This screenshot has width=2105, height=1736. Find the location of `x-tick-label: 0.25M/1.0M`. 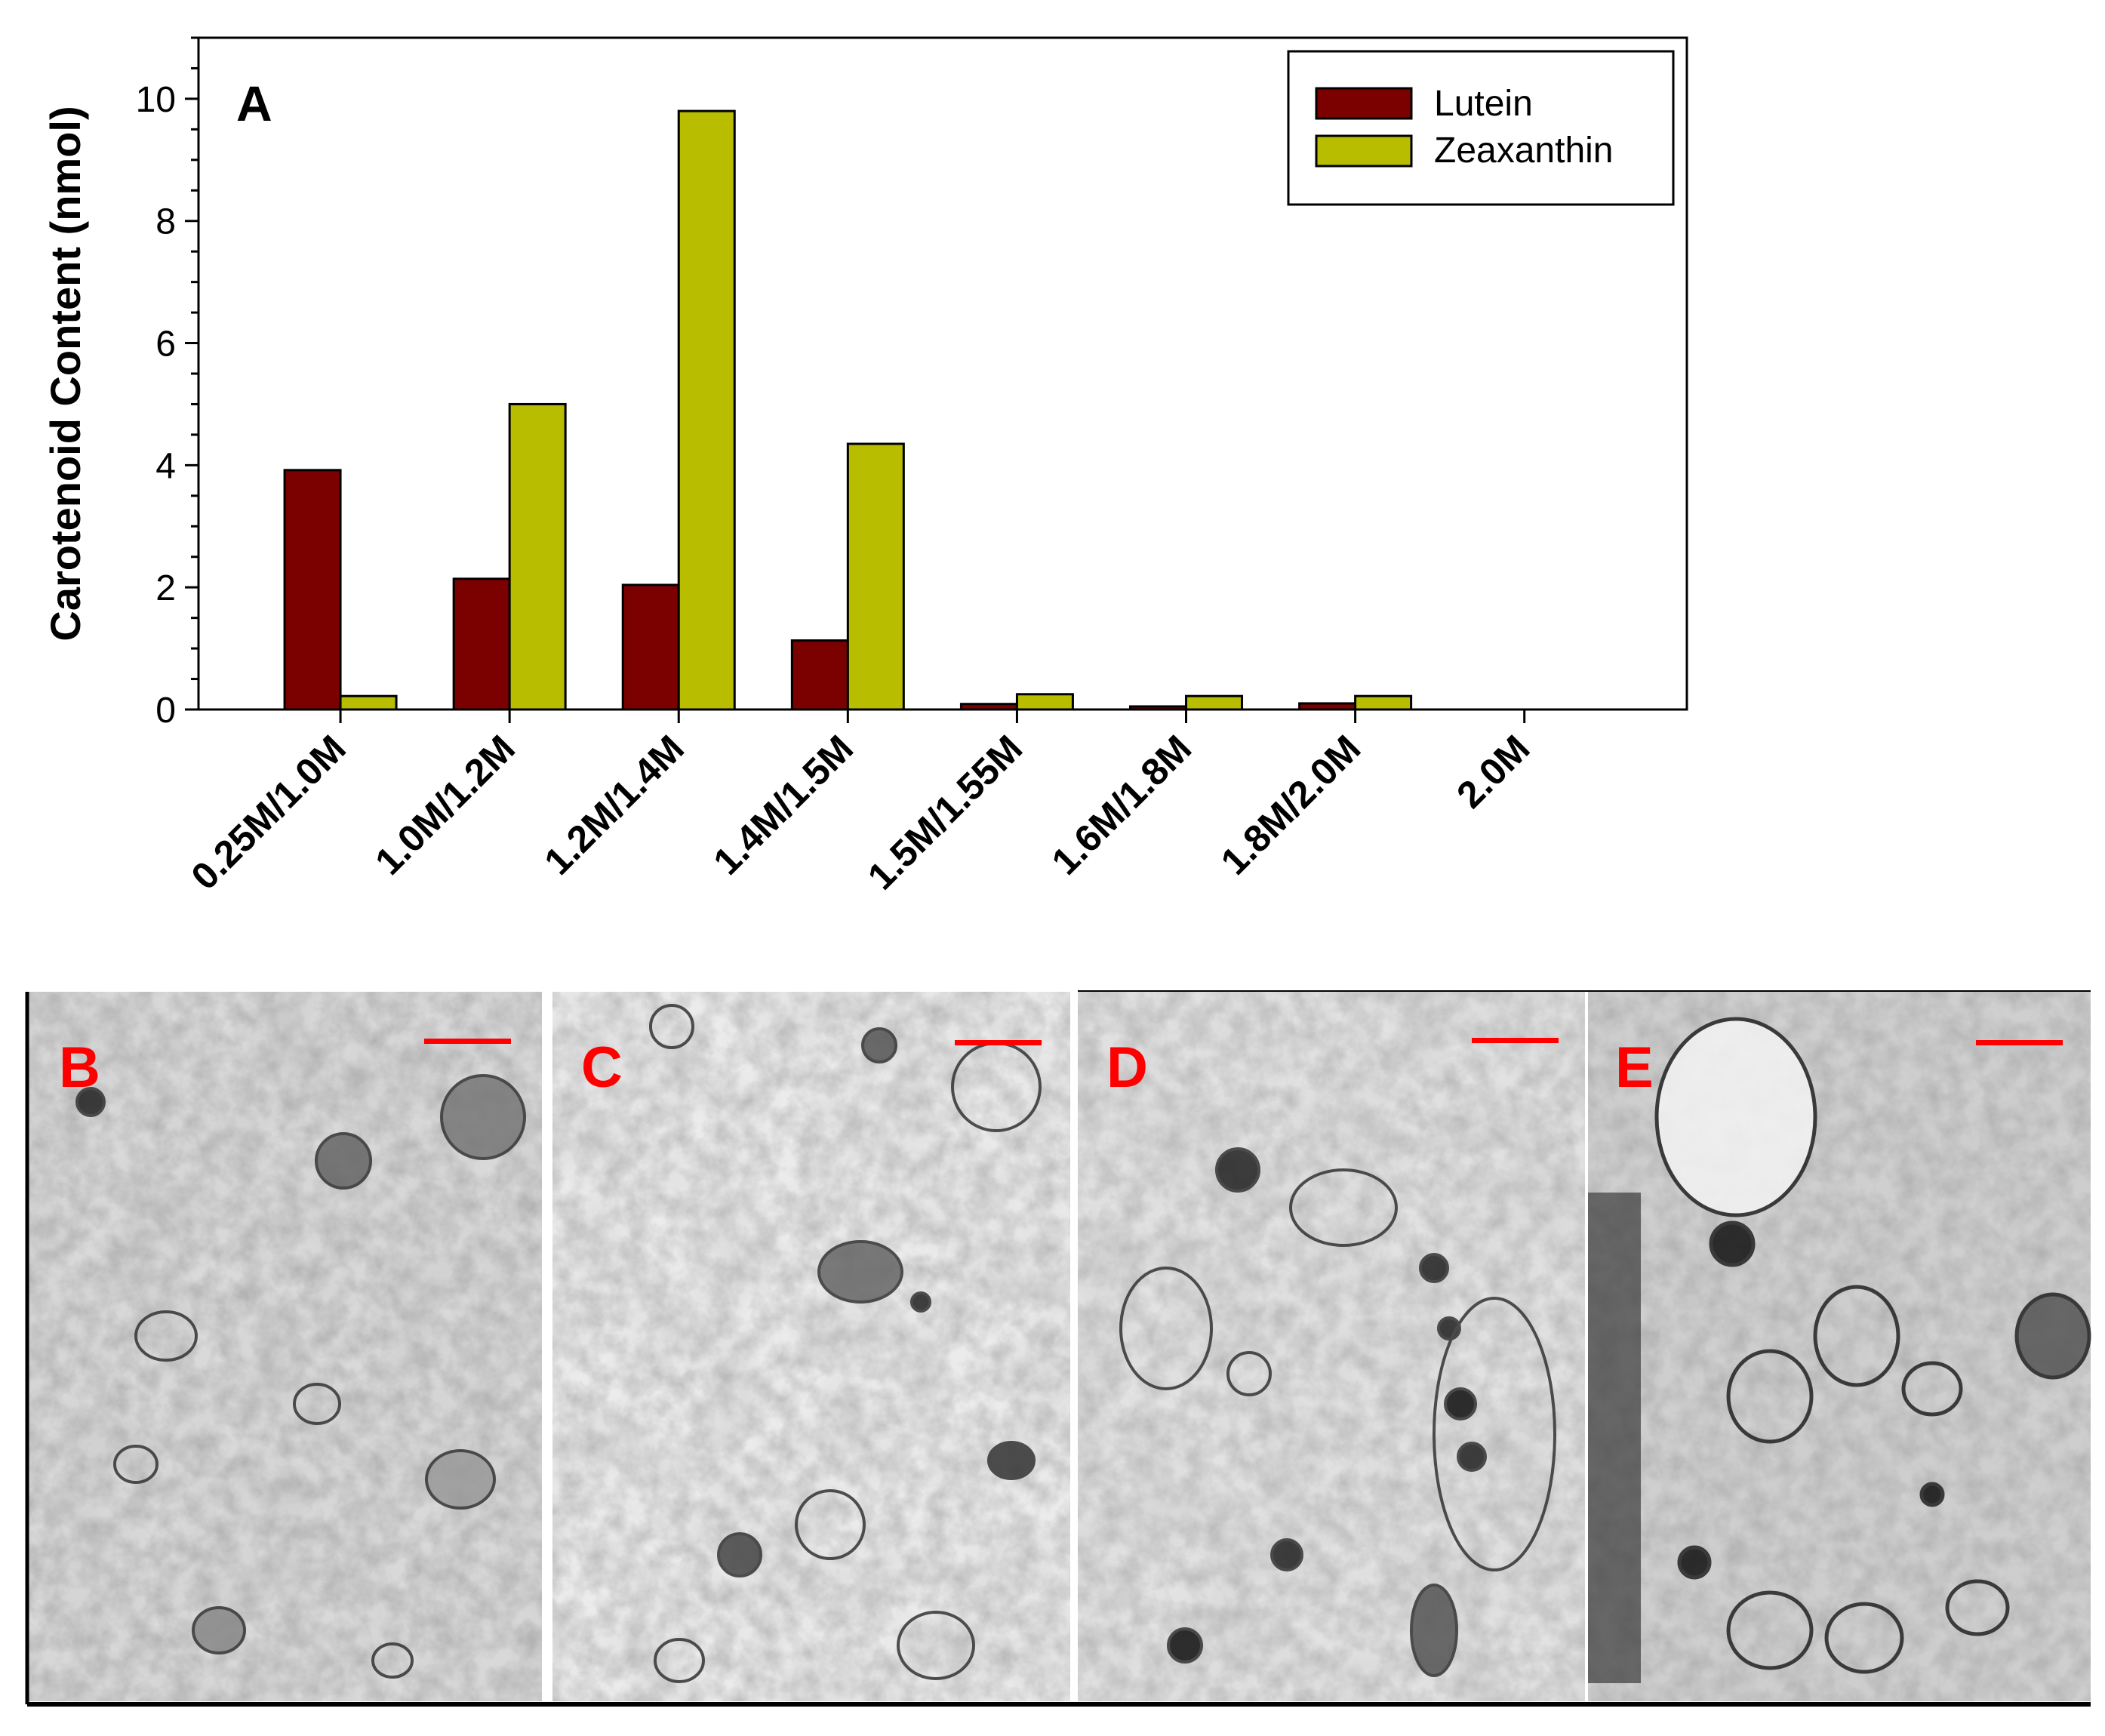

x-tick-label: 0.25M/1.0M is located at coordinates (269, 812).